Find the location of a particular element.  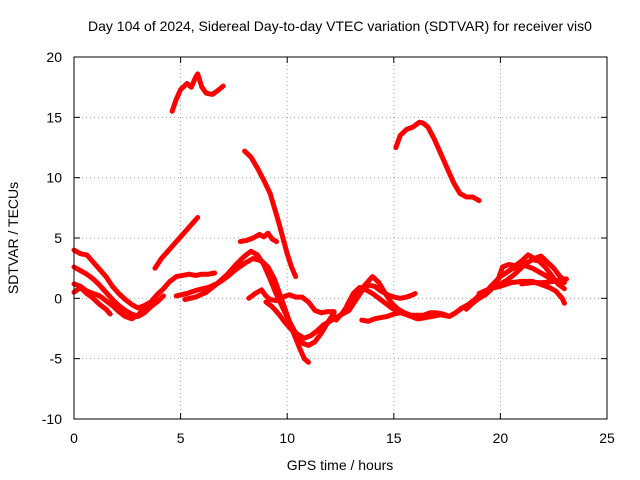

x-tick-label: 0 is located at coordinates (74, 438).